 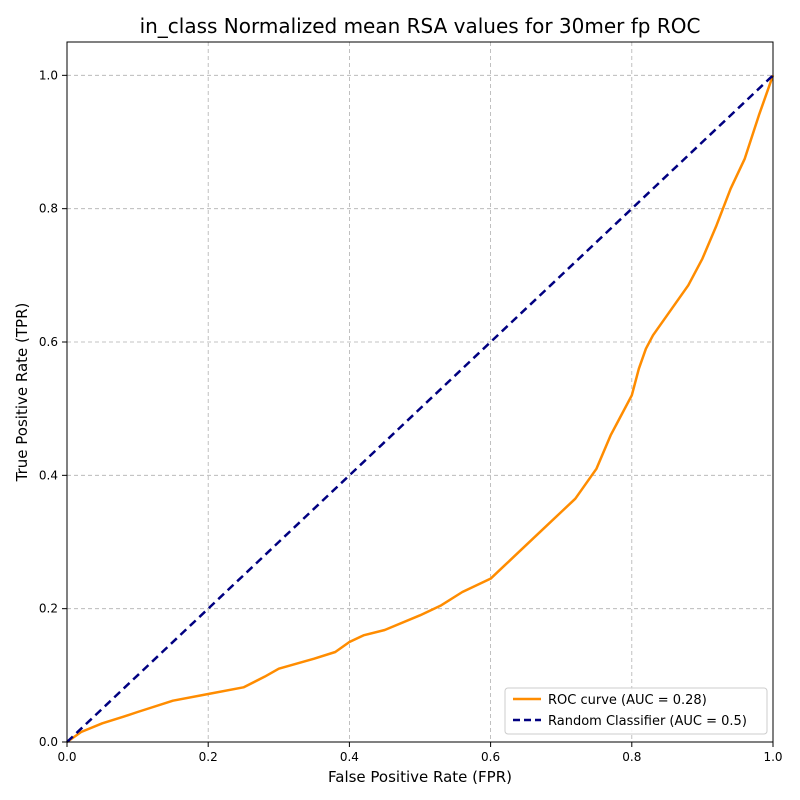 I want to click on y-tick-label: 0.8, so click(x=48, y=209).